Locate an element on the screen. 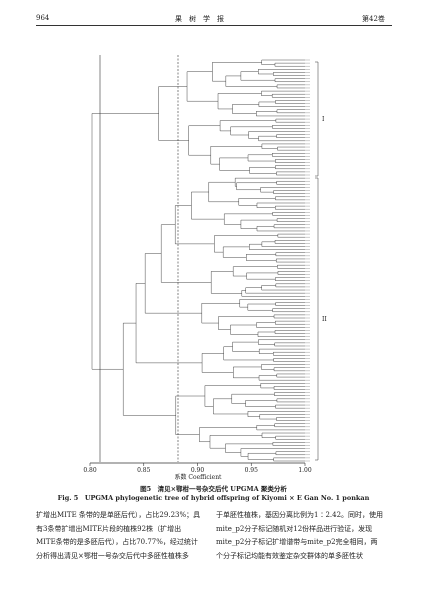 The height and width of the screenshot is (597, 427). volume: 第42卷 is located at coordinates (373, 19).